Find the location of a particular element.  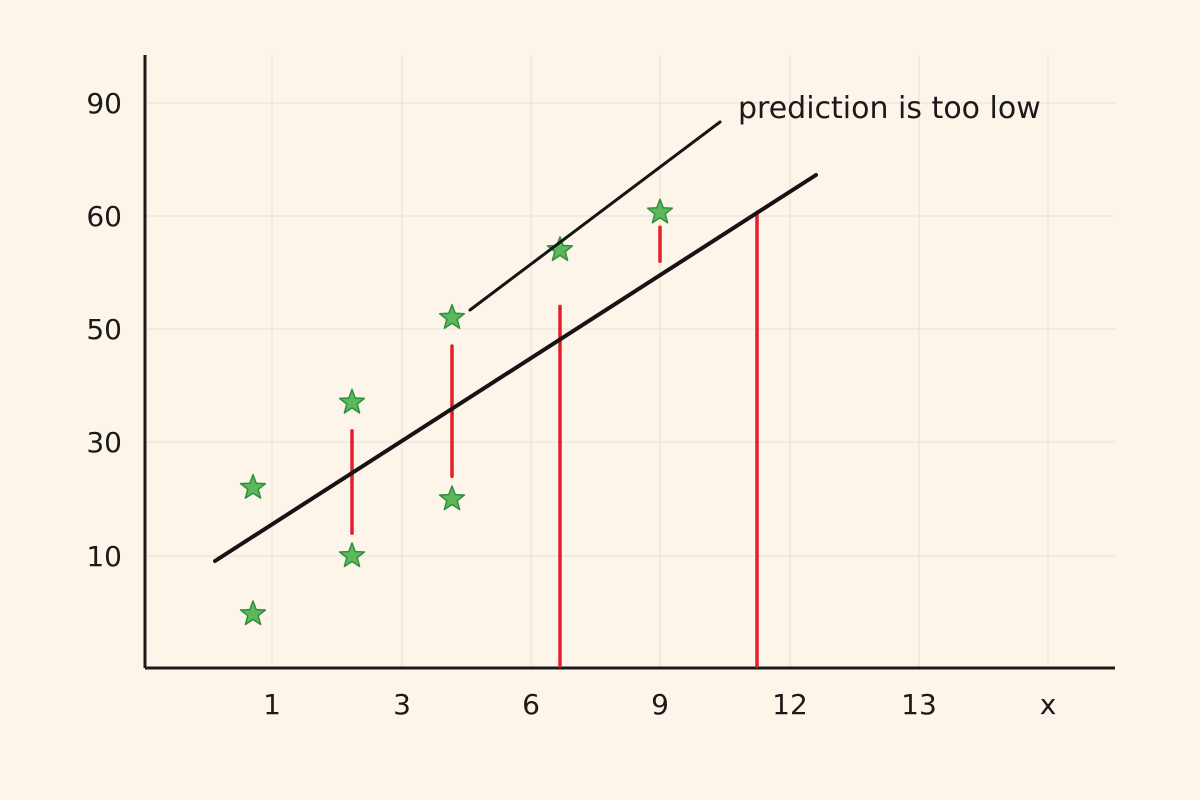

annotation: prediction is too low is located at coordinates (754, 201).